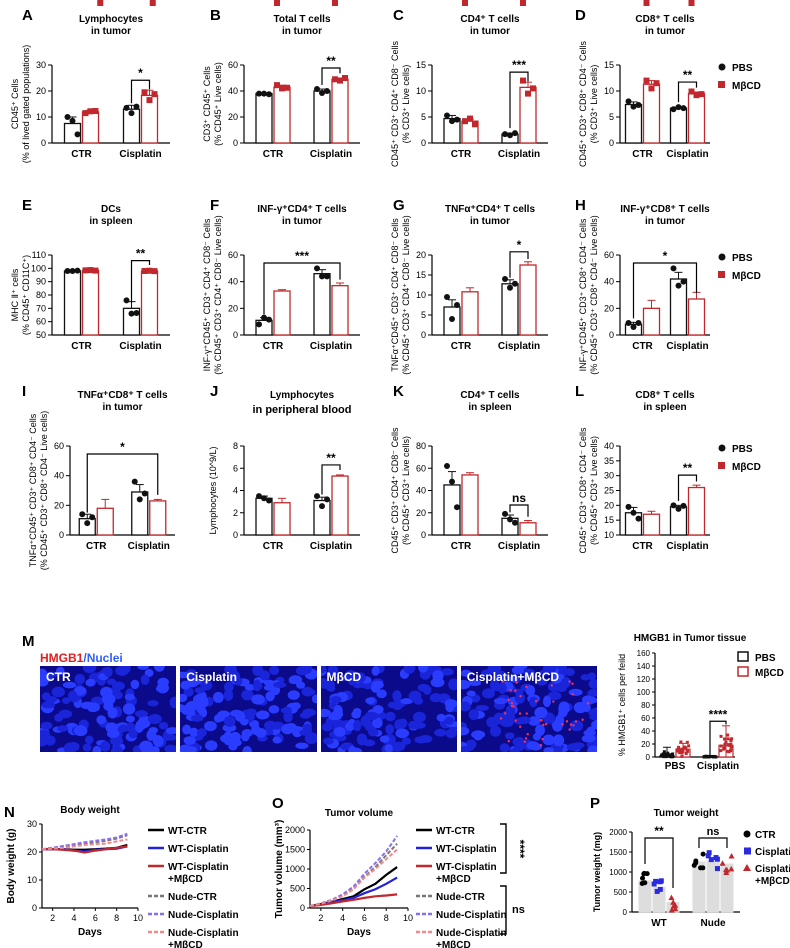 The width and height of the screenshot is (790, 948). What do you see at coordinates (687, 92) in the screenshot?
I see `sig-bracket` at bounding box center [687, 92].